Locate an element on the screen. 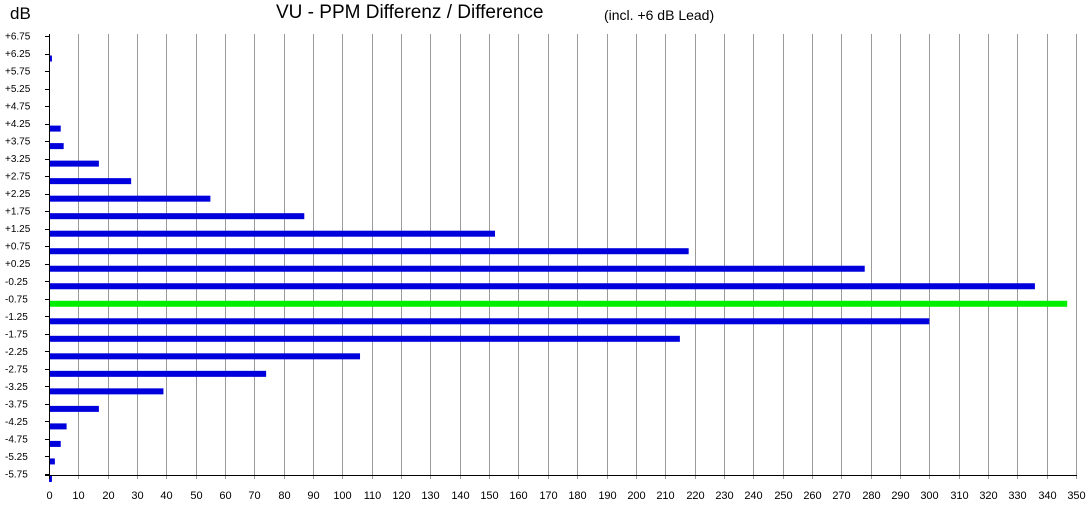 This screenshot has height=510, width=1091. x-tick-label: 140 is located at coordinates (460, 496).